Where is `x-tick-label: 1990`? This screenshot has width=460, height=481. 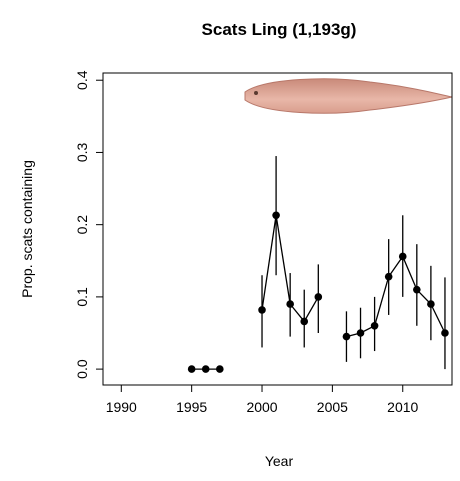 x-tick-label: 1990 is located at coordinates (121, 407).